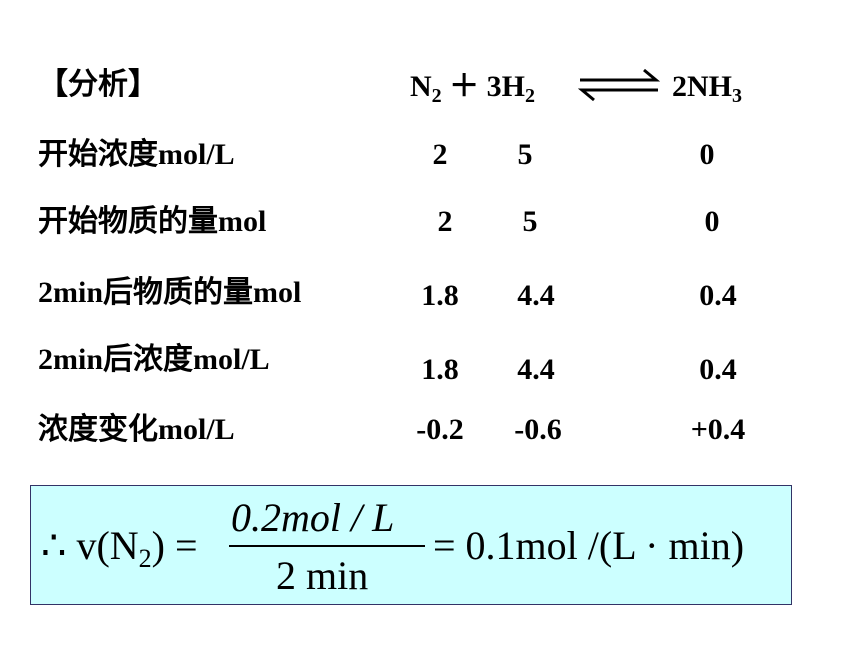 The width and height of the screenshot is (860, 645). What do you see at coordinates (327, 546) in the screenshot?
I see `fraction-bar` at bounding box center [327, 546].